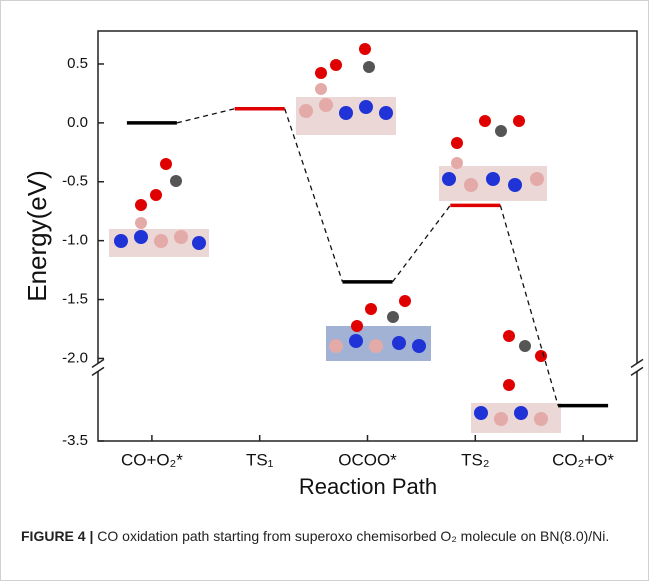 This screenshot has height=581, width=649. I want to click on y-tick-label: 0.0, so click(77, 122).